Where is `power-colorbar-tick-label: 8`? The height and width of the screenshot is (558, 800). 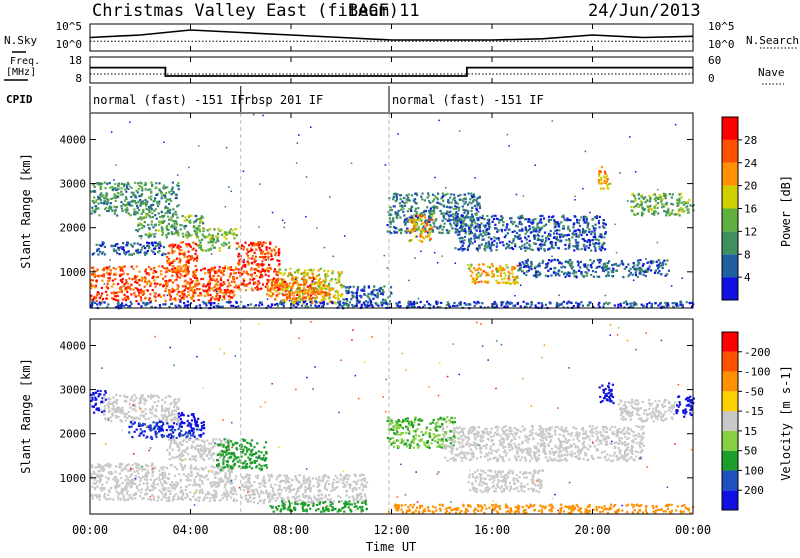 power-colorbar-tick-label: 8 is located at coordinates (747, 254).